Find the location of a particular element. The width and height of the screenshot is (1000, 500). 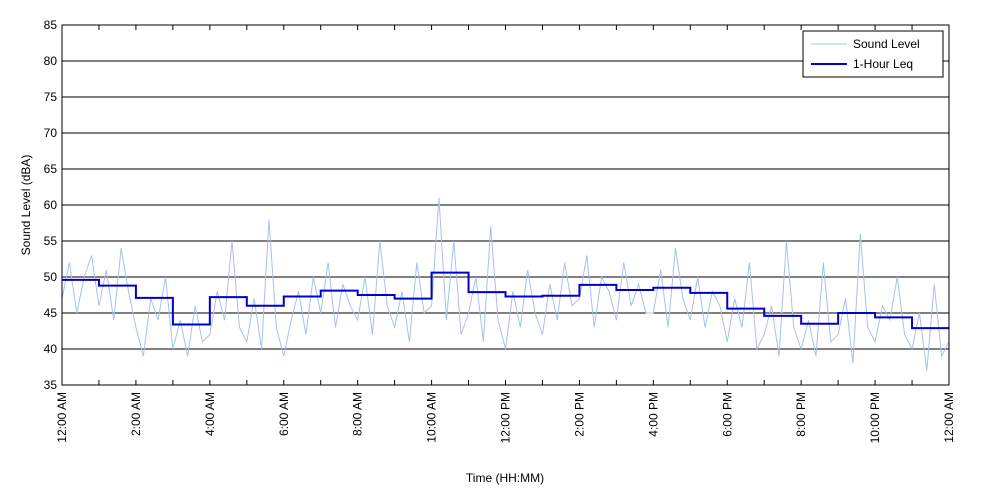

y-tick-label: 60 is located at coordinates (51, 205).